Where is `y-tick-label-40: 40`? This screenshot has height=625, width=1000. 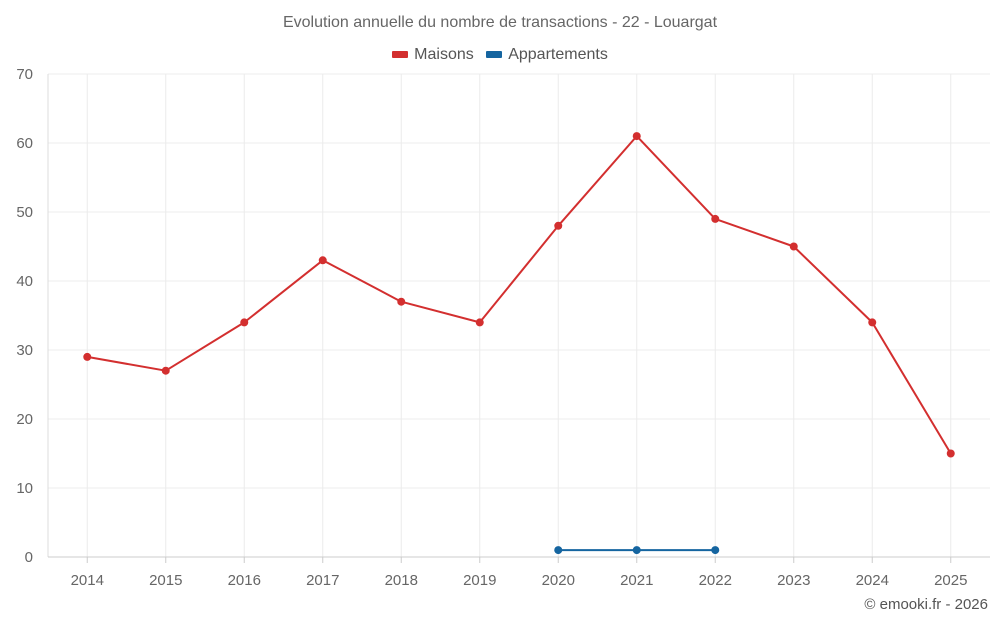 y-tick-label-40: 40 is located at coordinates (24, 281).